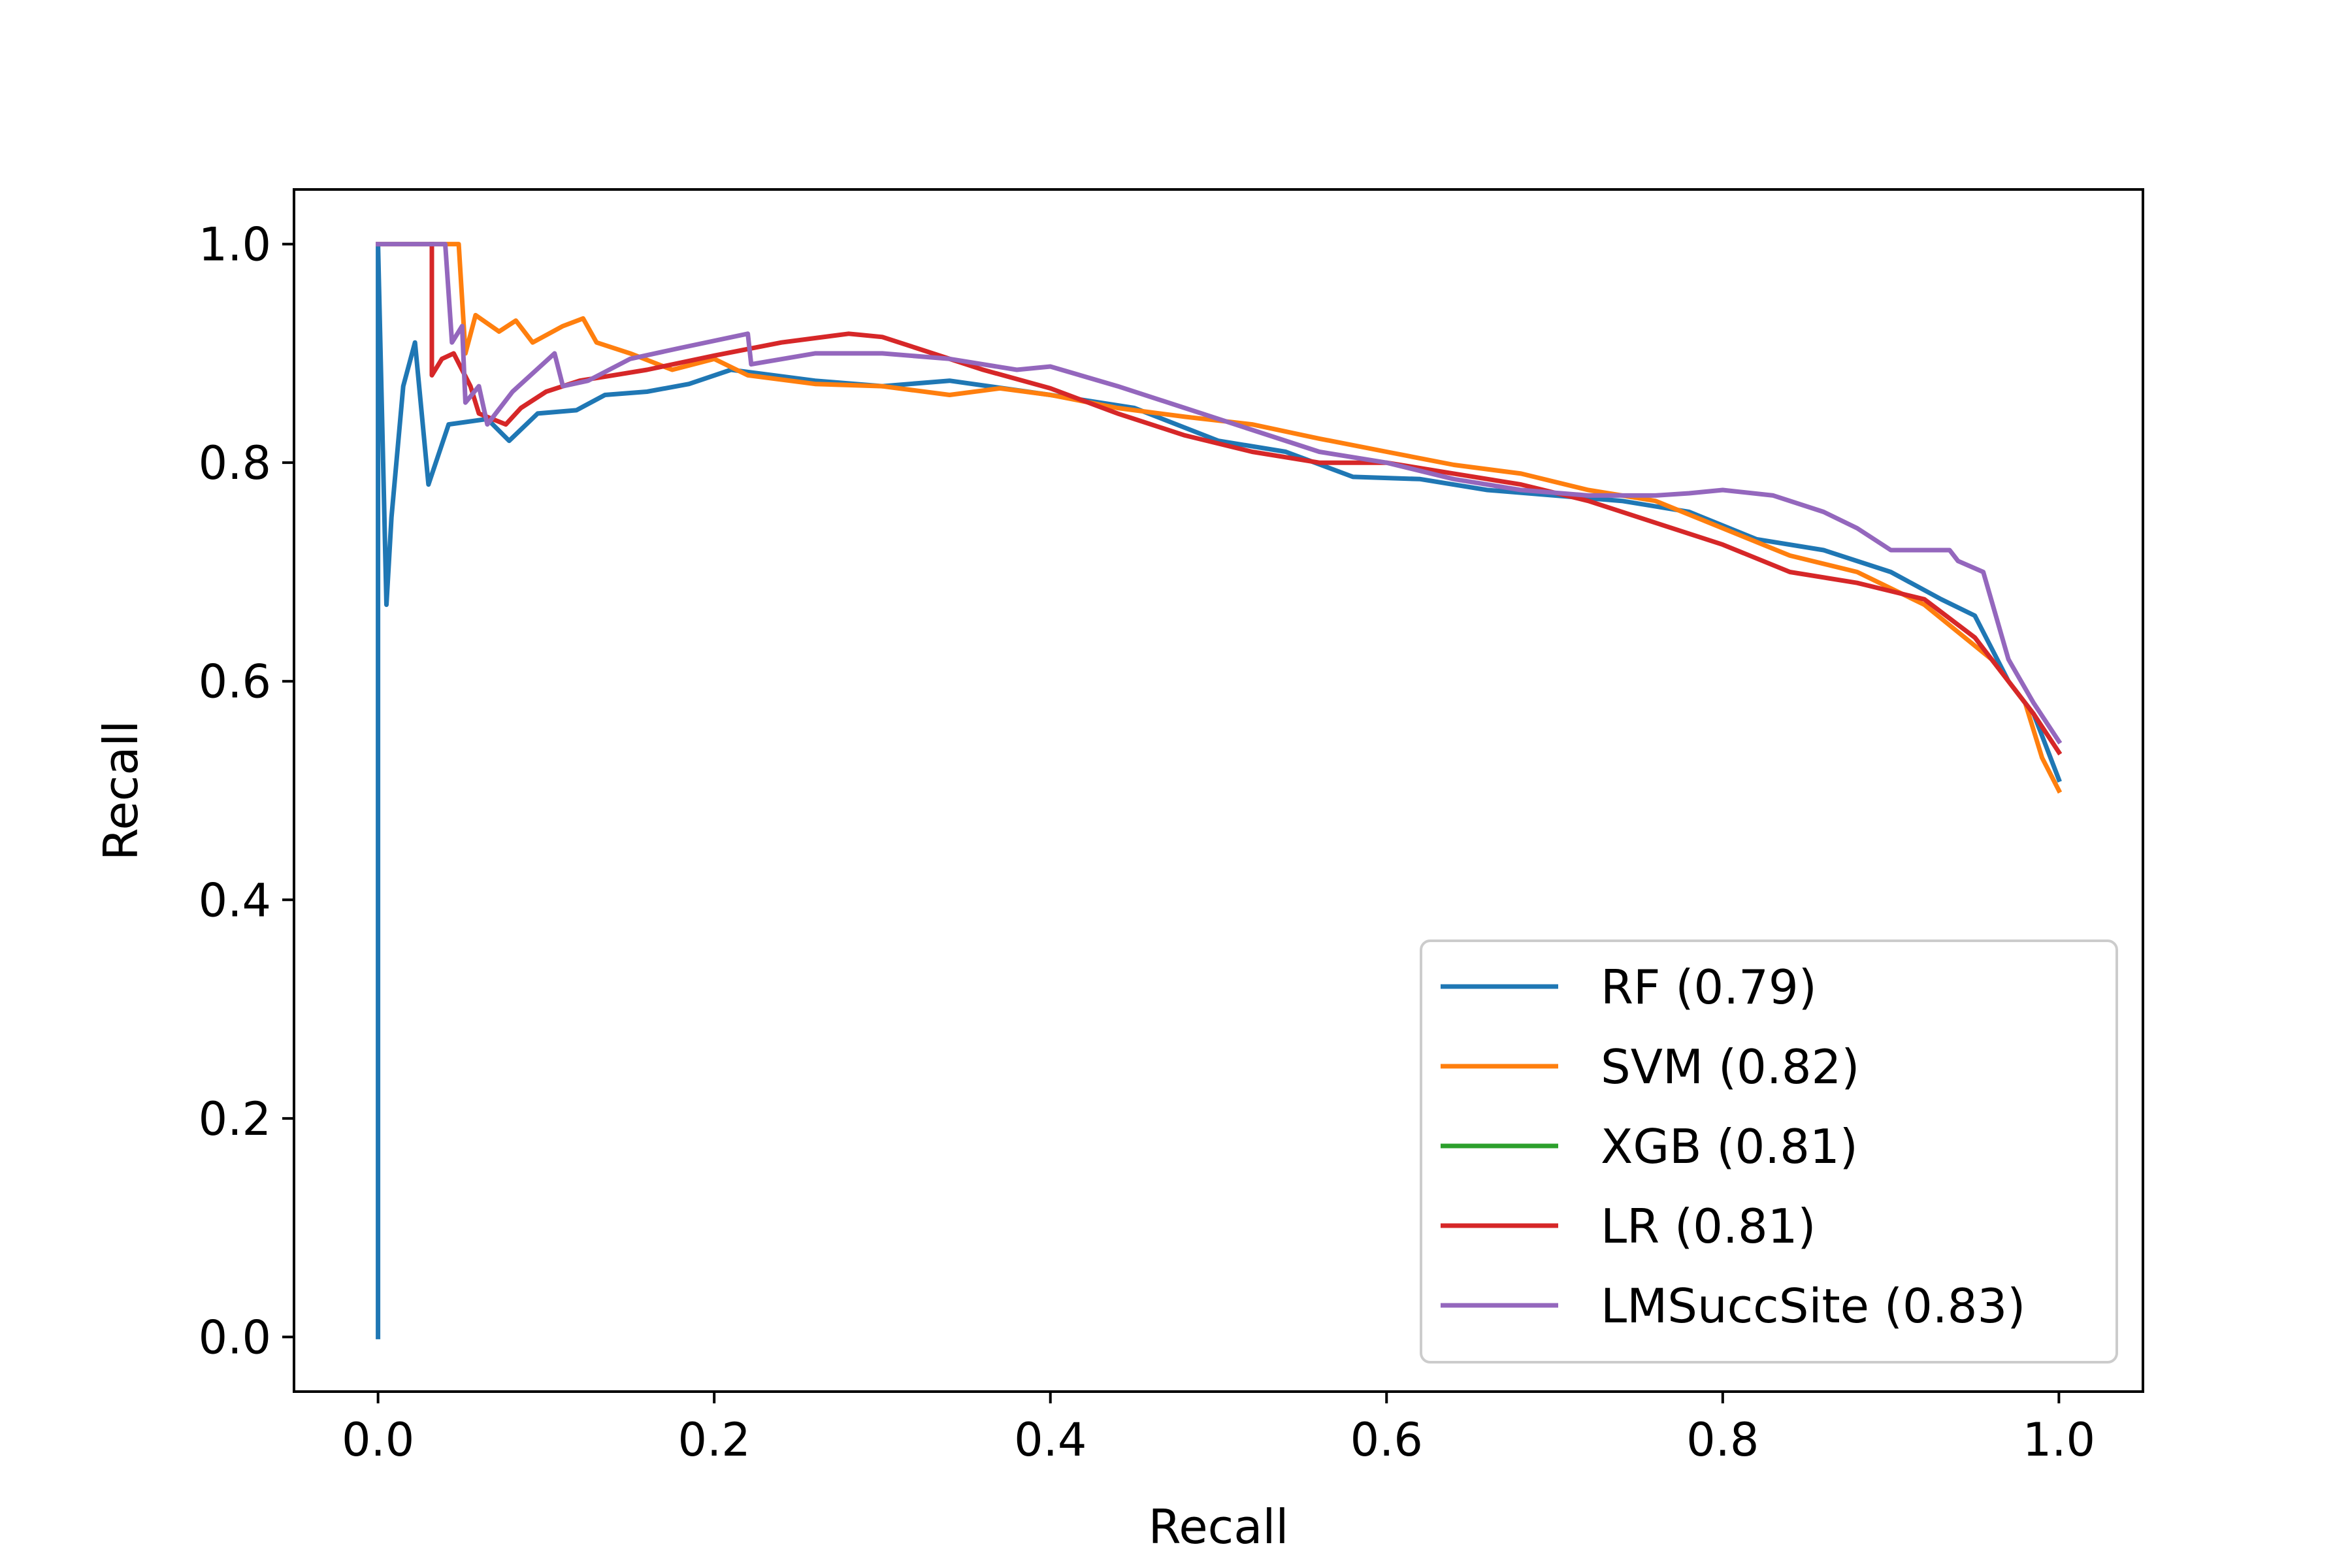 The image size is (2352, 1568). Describe the element at coordinates (1050, 1440) in the screenshot. I see `x-tick-label: 0.4` at that location.